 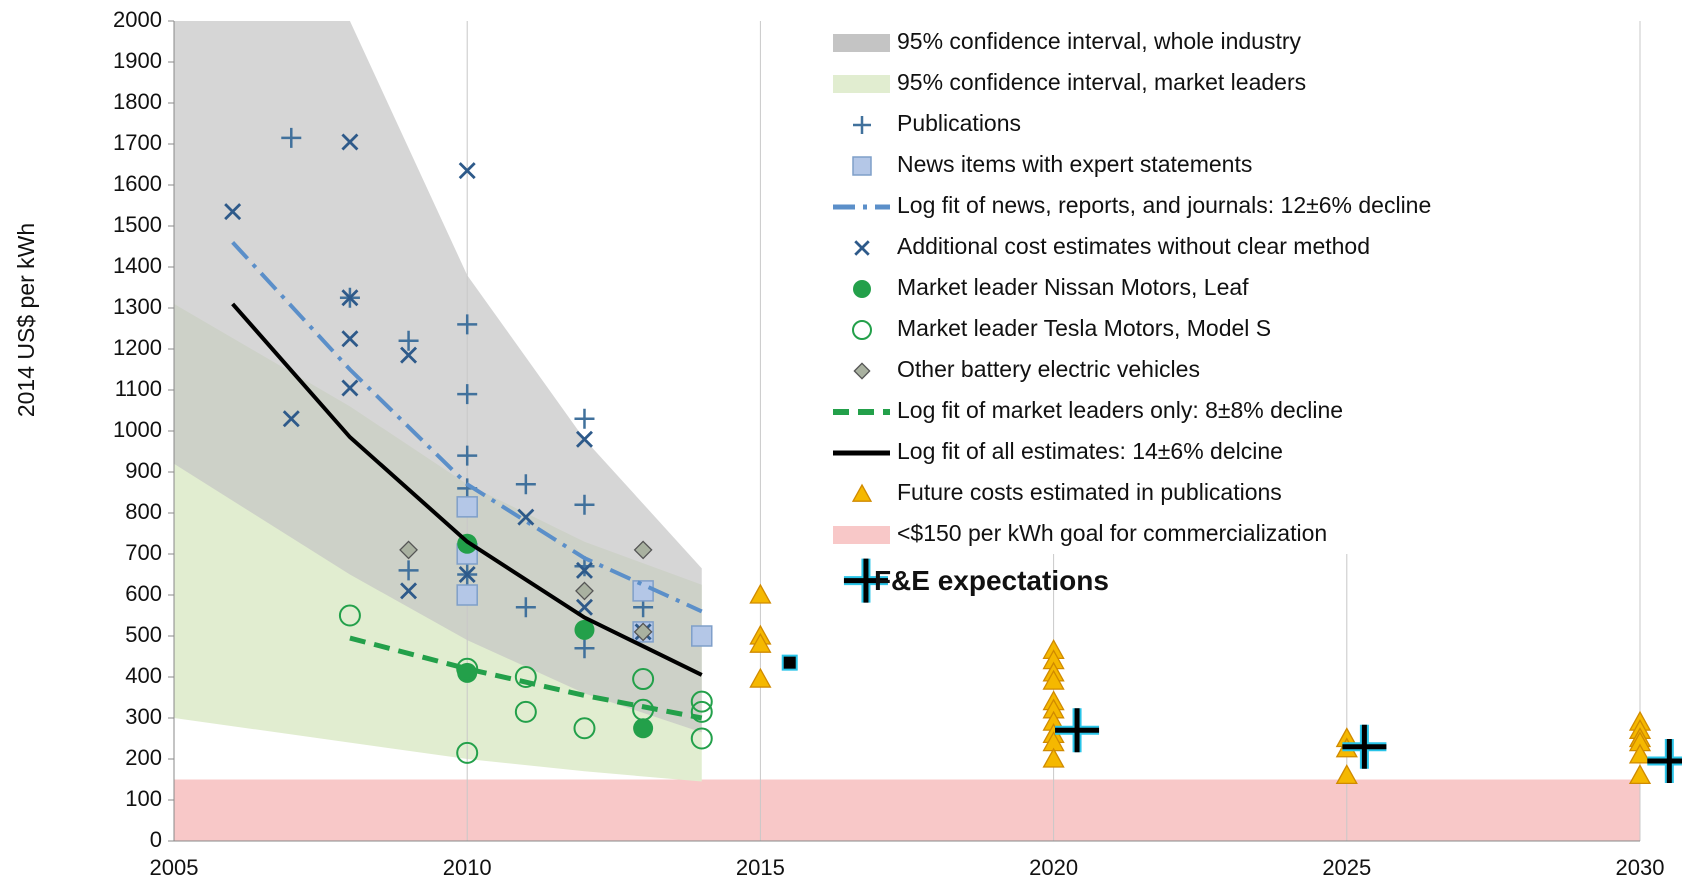 I want to click on legend-label: 95% confidence interval, whole industry, so click(x=1099, y=41).